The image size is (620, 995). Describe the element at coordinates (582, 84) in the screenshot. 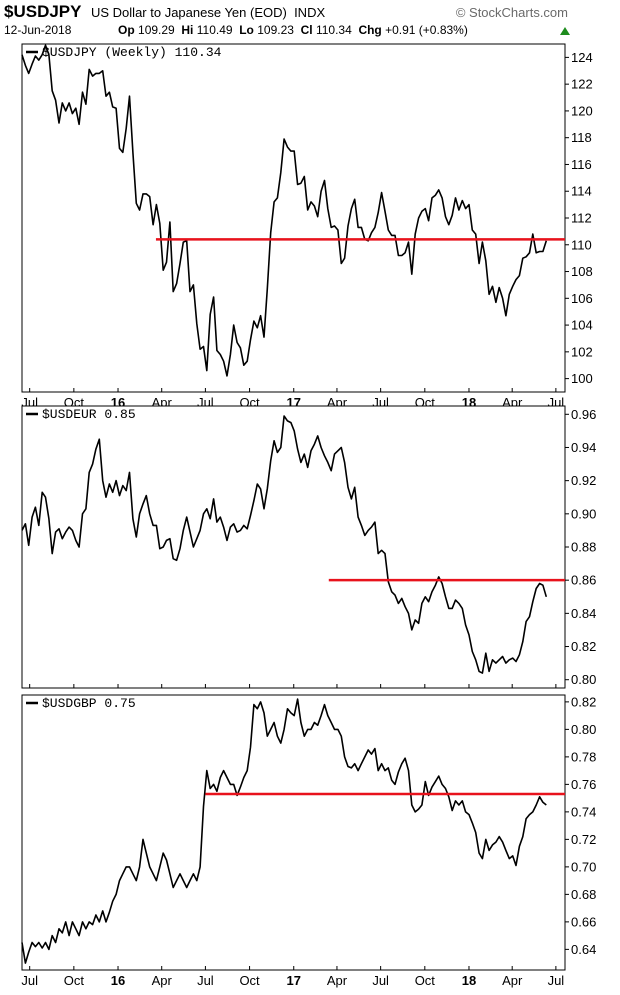

I see `usdjpy-y-tick-label: 122` at that location.